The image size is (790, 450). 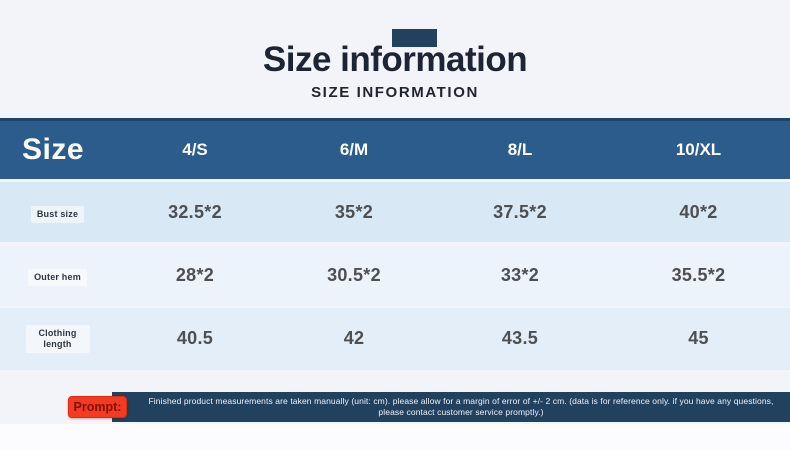 I want to click on cell-value: 45, so click(x=698, y=337).